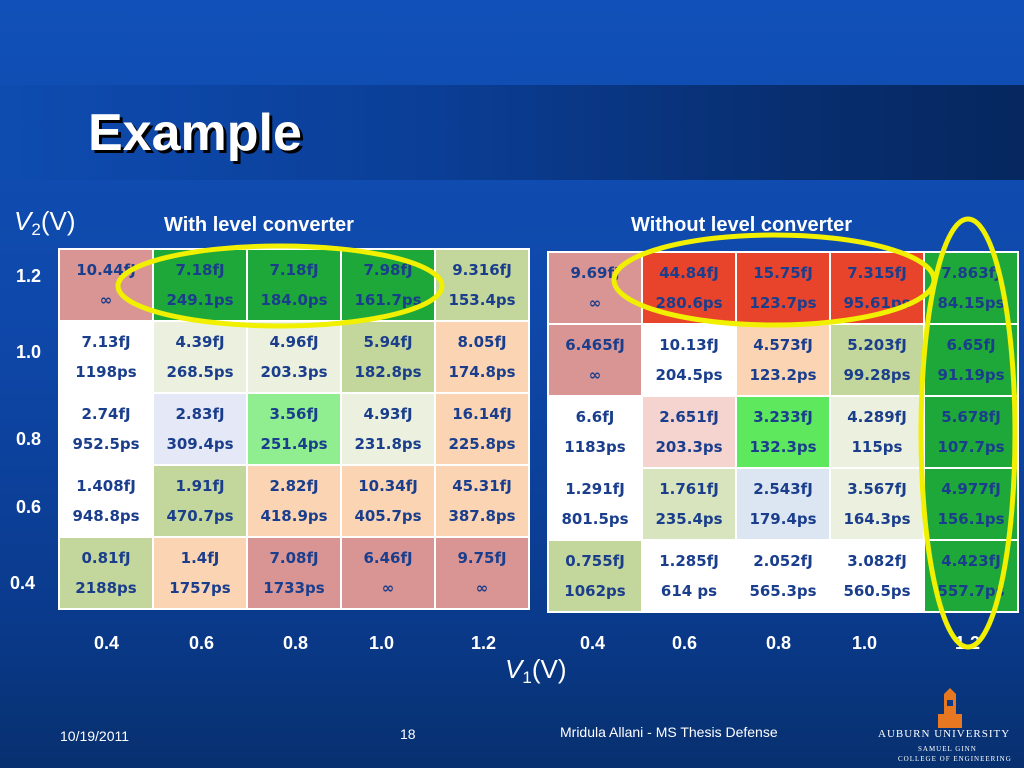  What do you see at coordinates (595, 519) in the screenshot?
I see `delay-value: 801.5ps` at bounding box center [595, 519].